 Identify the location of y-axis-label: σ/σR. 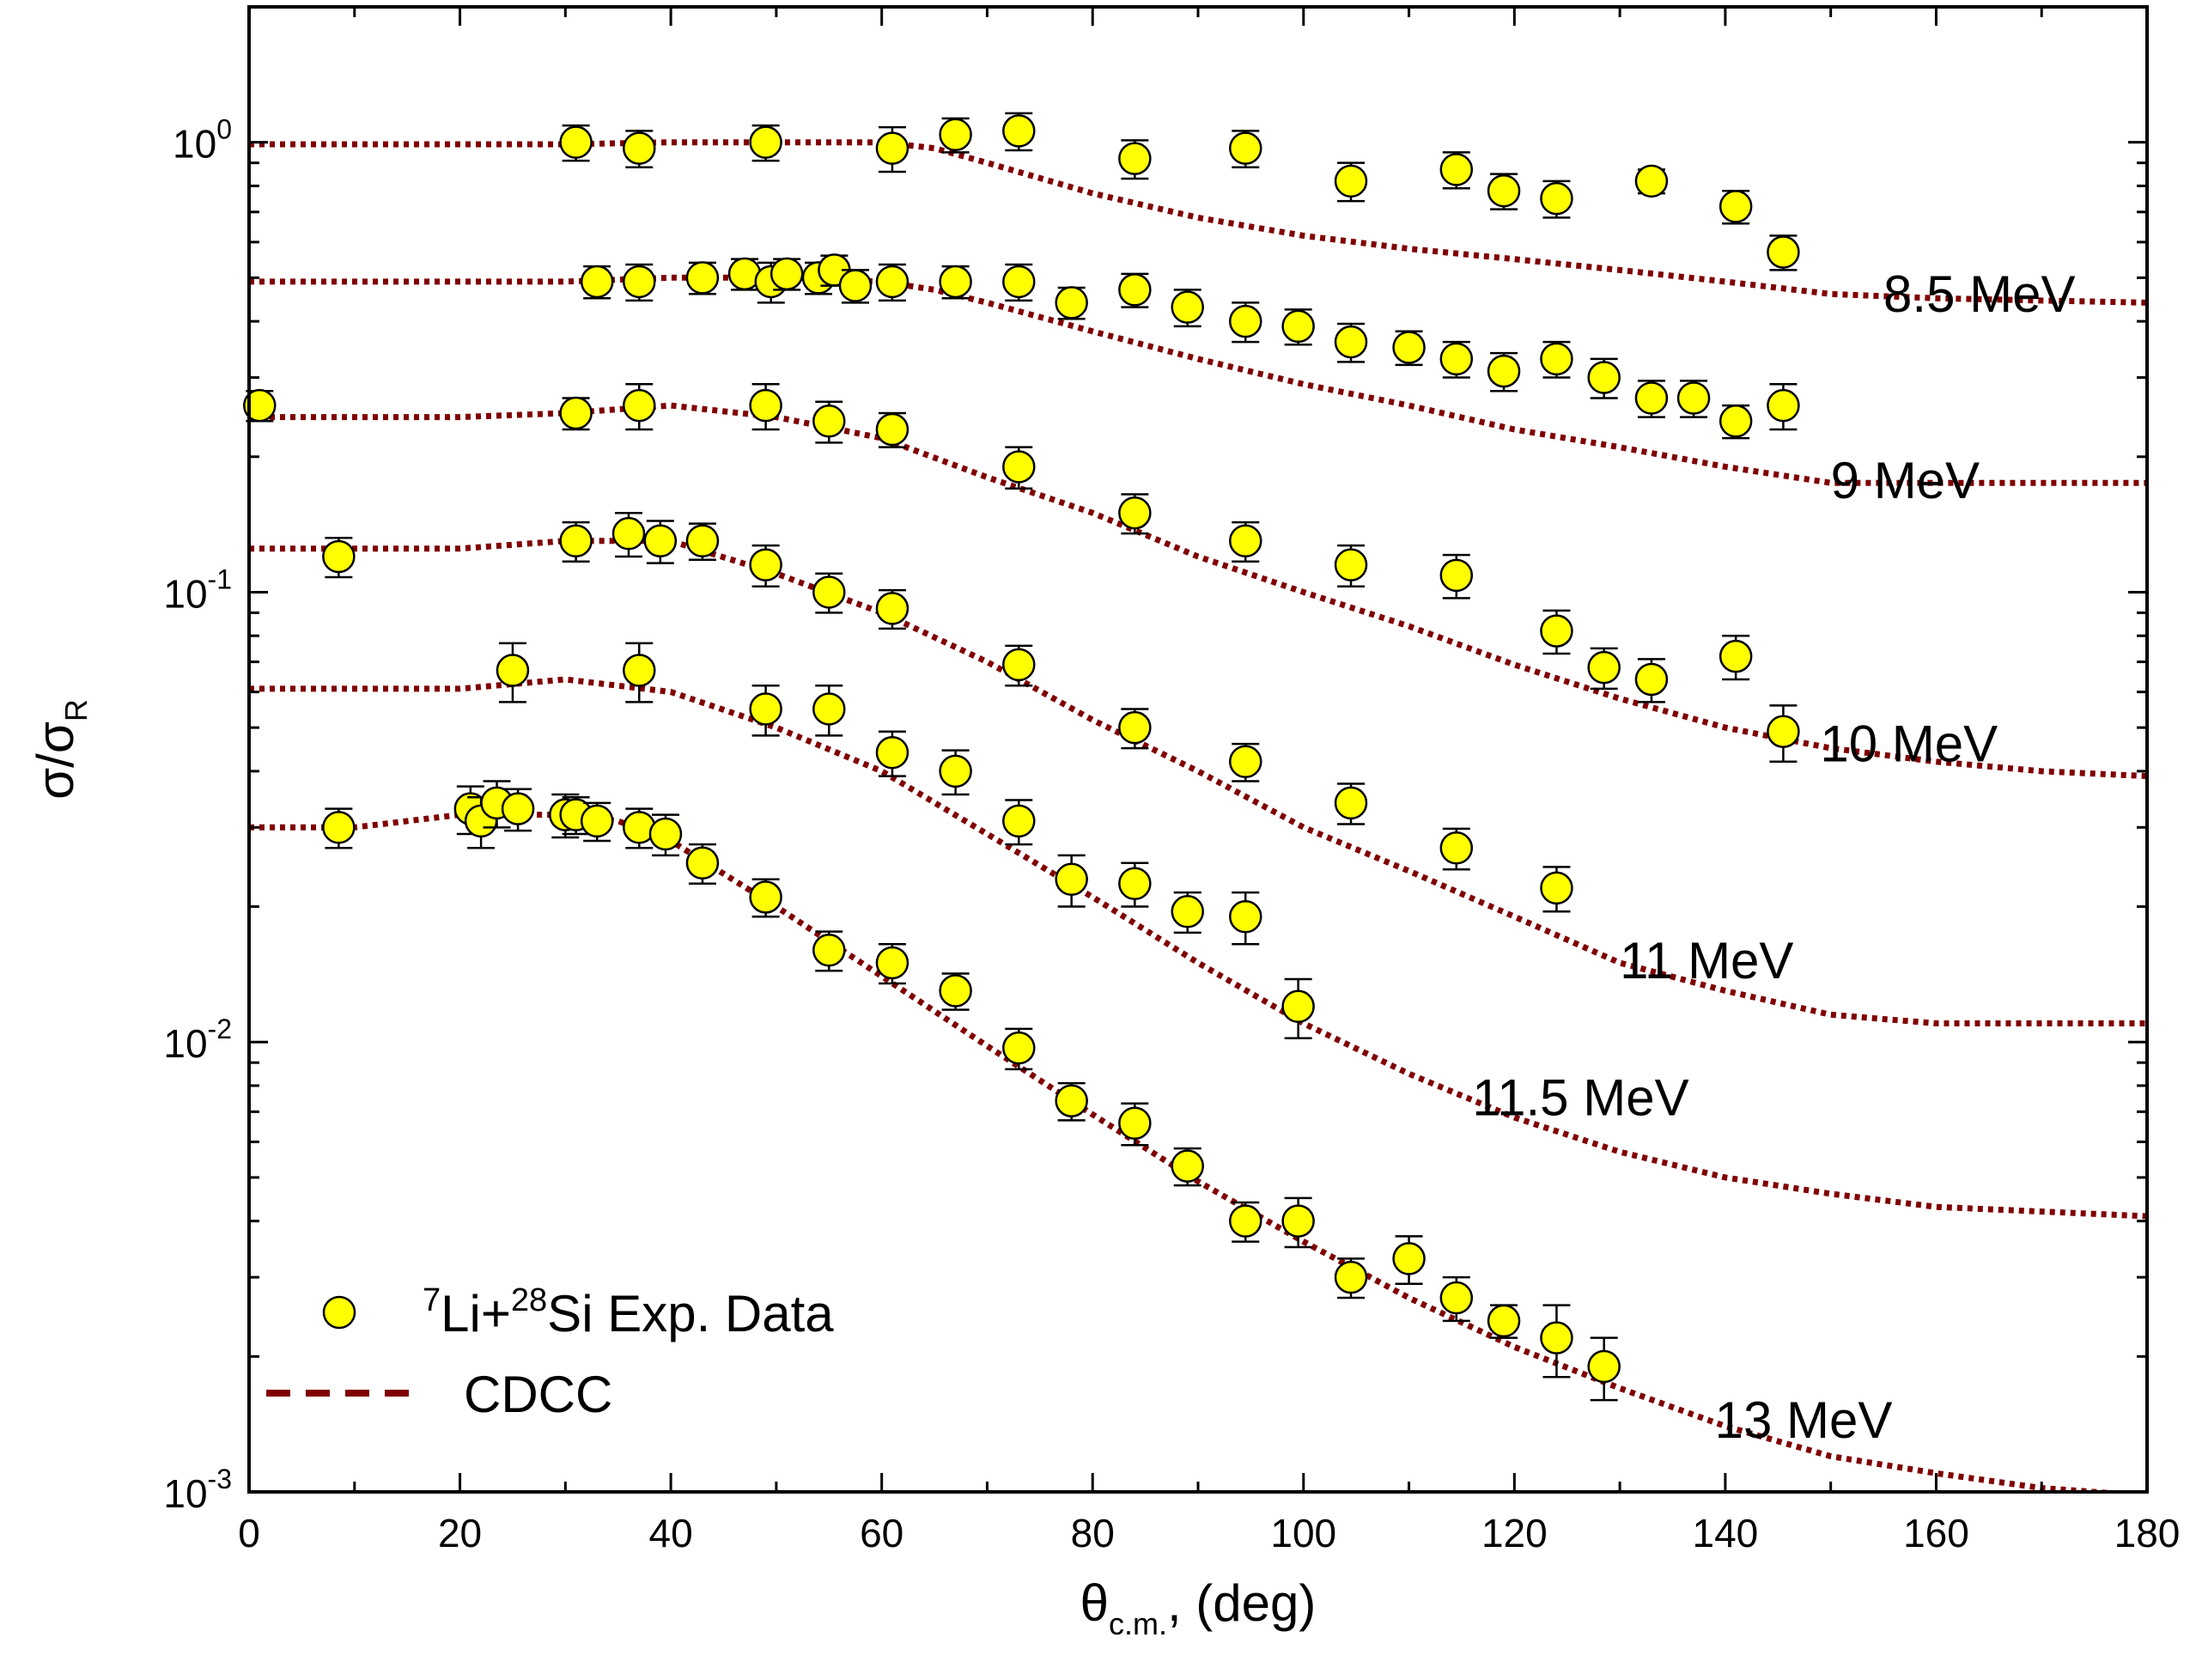
(60, 749).